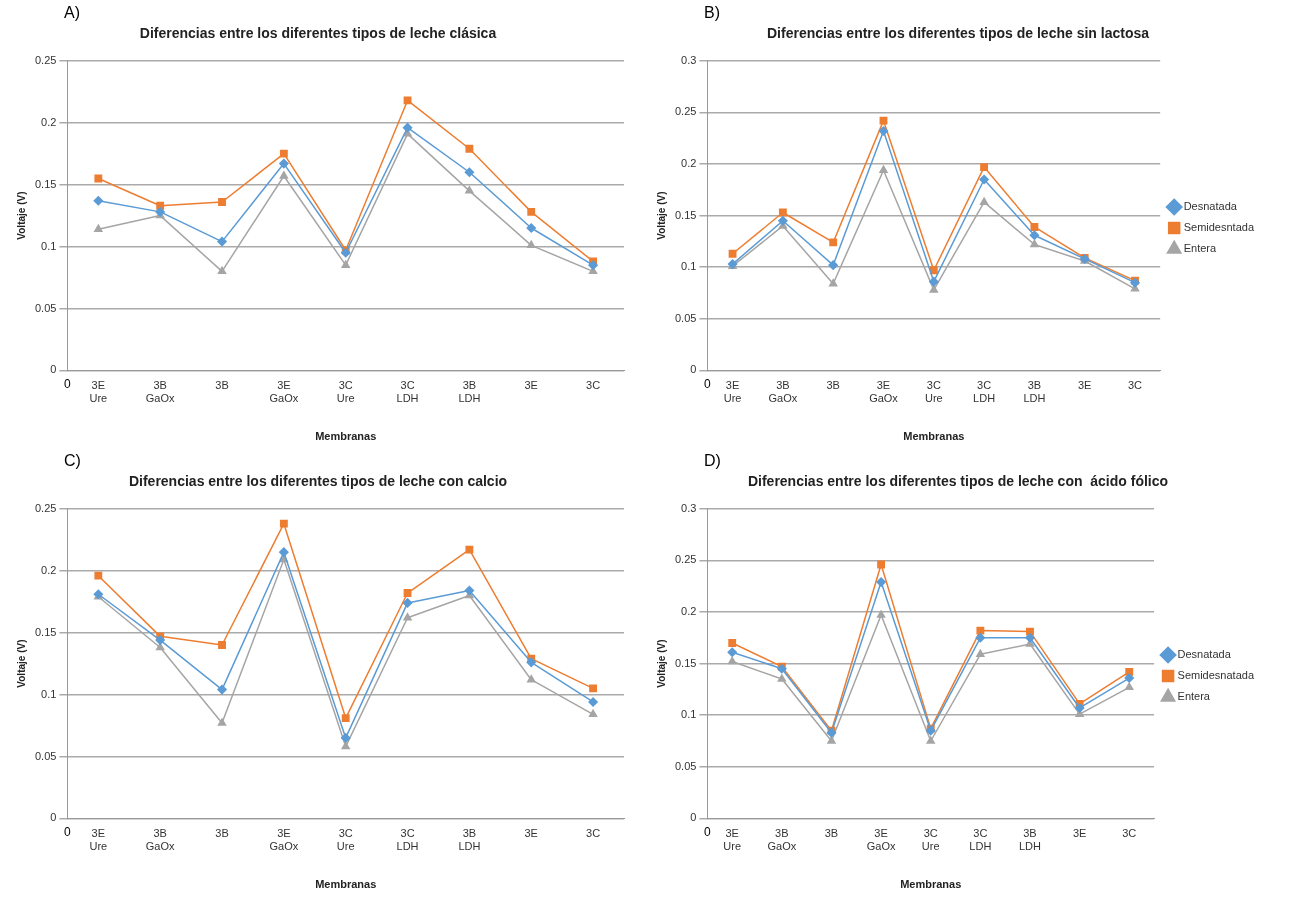 This screenshot has width=1294, height=917. What do you see at coordinates (958, 481) in the screenshot?
I see `chart-title: Diferencias entre los diferentes tipos de leche con ácido fólico` at bounding box center [958, 481].